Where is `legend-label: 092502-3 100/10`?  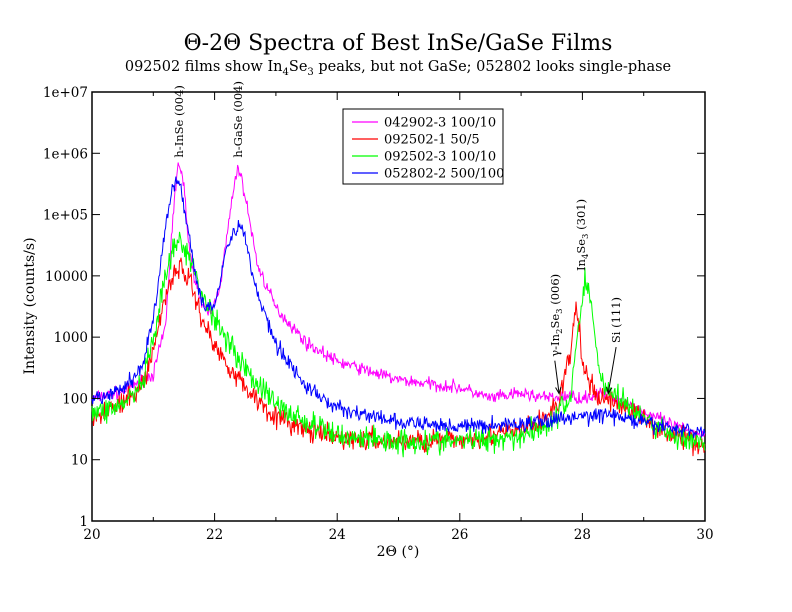
legend-label: 092502-3 100/10 is located at coordinates (440, 157).